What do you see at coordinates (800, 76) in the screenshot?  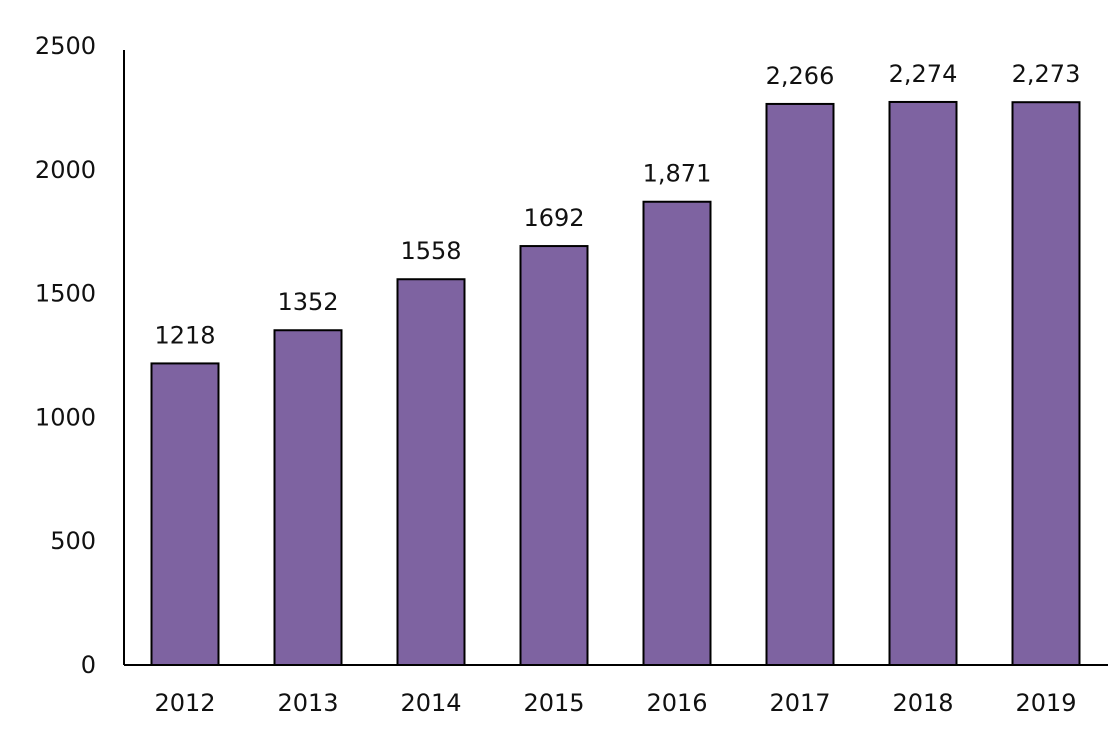 I see `data-label-2017: 2,266` at bounding box center [800, 76].